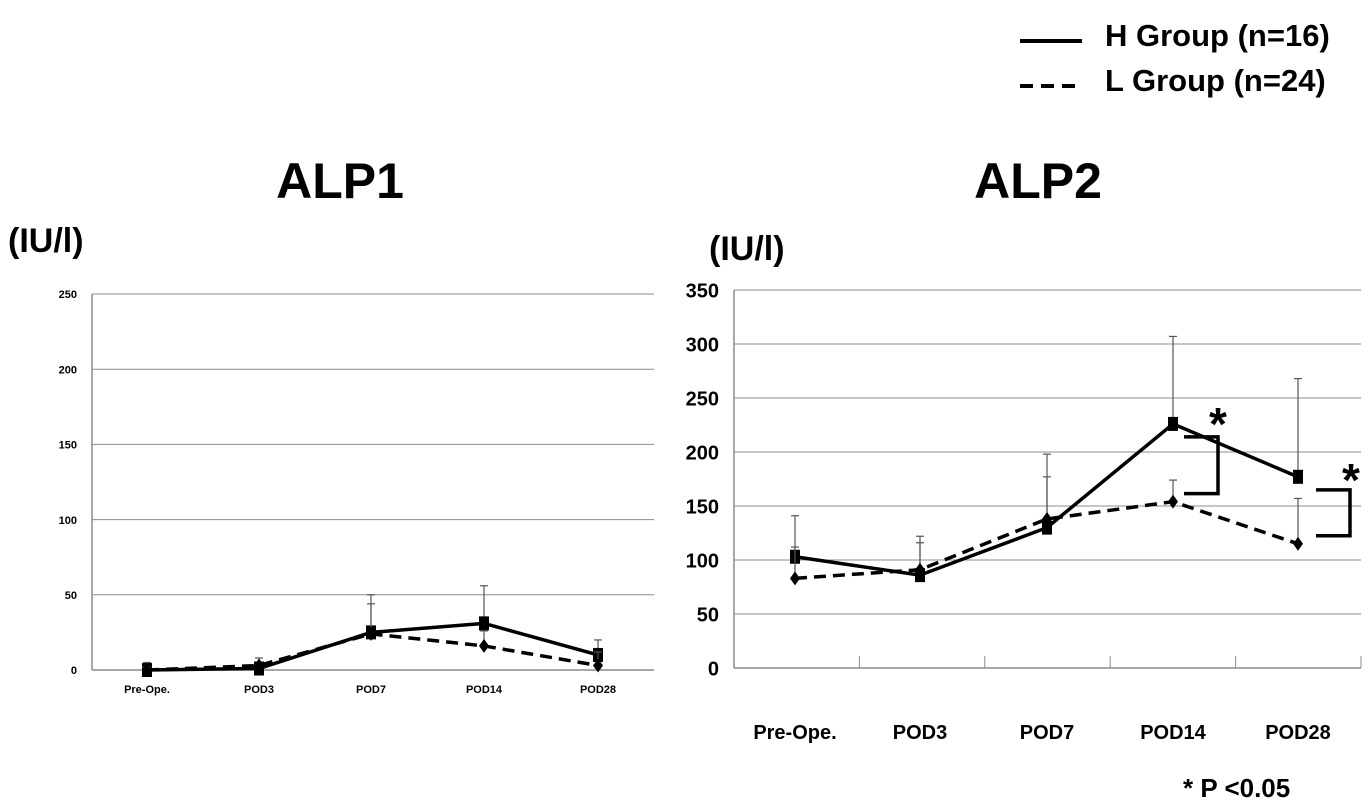 Image resolution: width=1372 pixels, height=807 pixels. What do you see at coordinates (1236, 788) in the screenshot?
I see `significance-footnote: * P <0.05` at bounding box center [1236, 788].